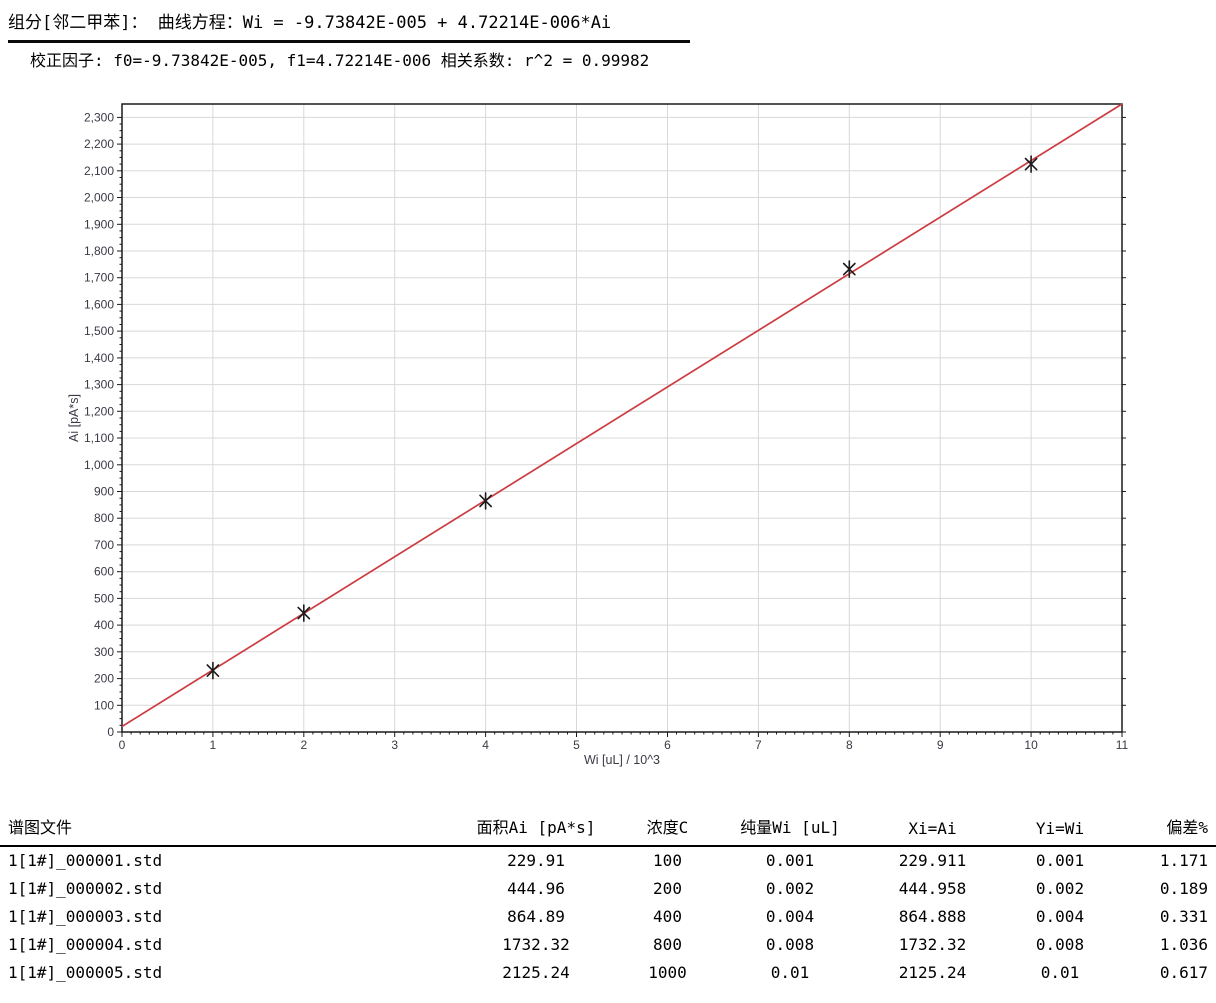  Describe the element at coordinates (536, 829) in the screenshot. I see `column-header-area: 面积Ai [pA*s]` at that location.